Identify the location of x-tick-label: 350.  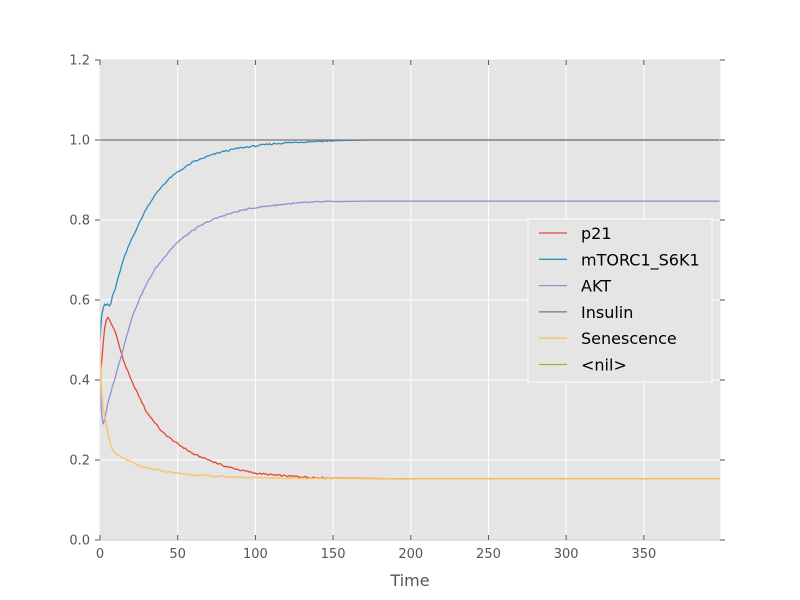
(643, 554).